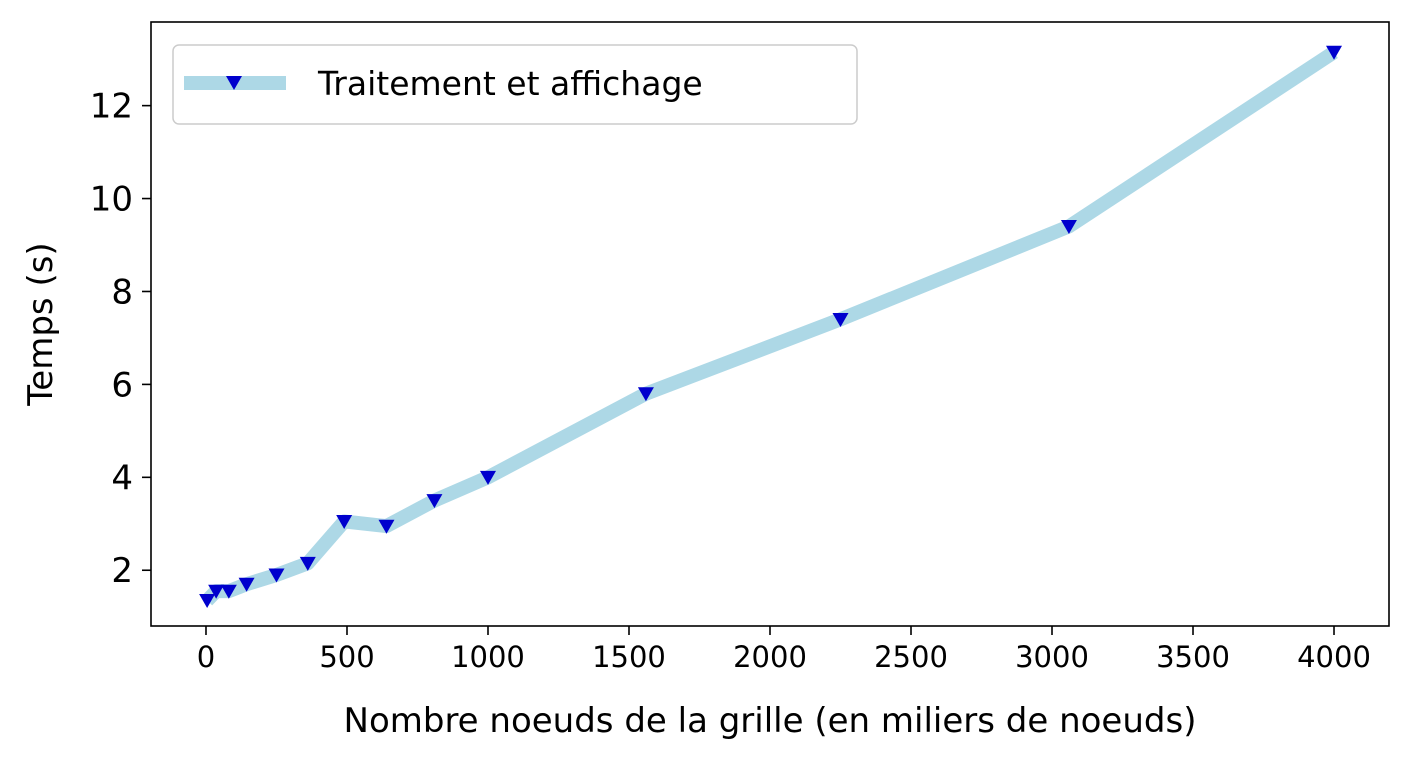 This screenshot has width=1413, height=759. What do you see at coordinates (122, 292) in the screenshot?
I see `y-tick-label: 8` at bounding box center [122, 292].